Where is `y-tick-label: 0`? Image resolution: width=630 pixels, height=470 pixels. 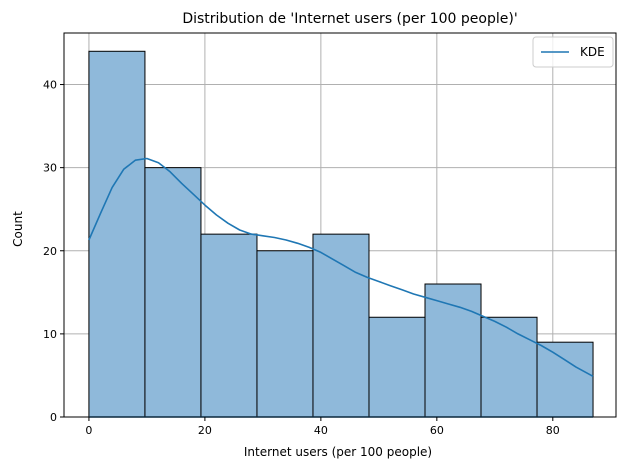 y-tick-label: 0 is located at coordinates (53, 417).